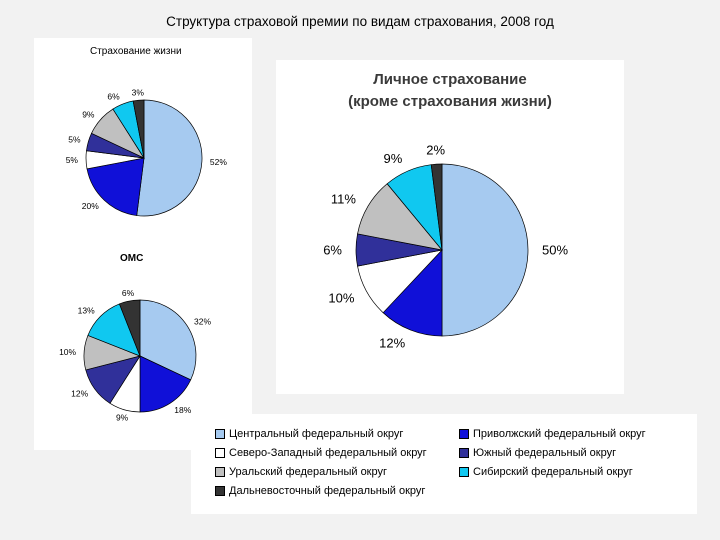 The height and width of the screenshot is (540, 720). What do you see at coordinates (327, 491) in the screenshot?
I see `legend-label-fareast: Дальневосточный федеральный округ` at bounding box center [327, 491].